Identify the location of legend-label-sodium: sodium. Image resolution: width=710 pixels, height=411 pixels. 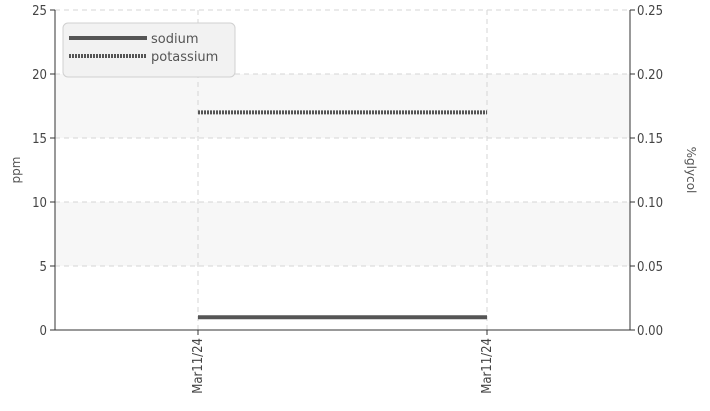
(175, 39).